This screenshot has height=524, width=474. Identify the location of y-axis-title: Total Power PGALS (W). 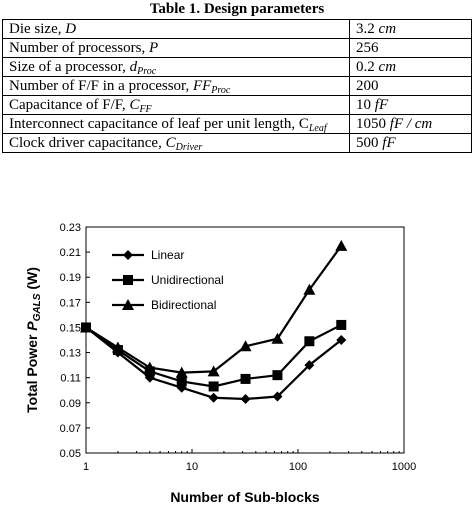
(33, 340).